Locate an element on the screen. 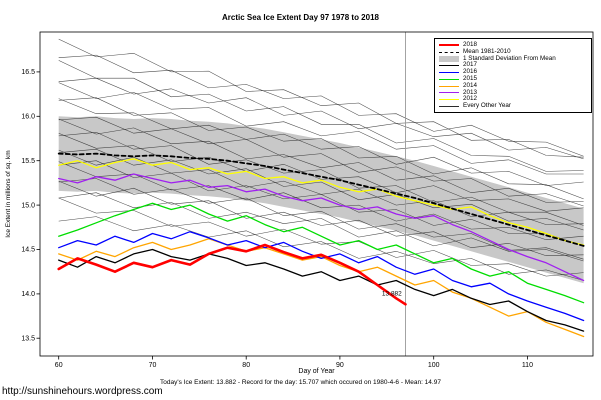  x-tick-label: 90 is located at coordinates (340, 365).